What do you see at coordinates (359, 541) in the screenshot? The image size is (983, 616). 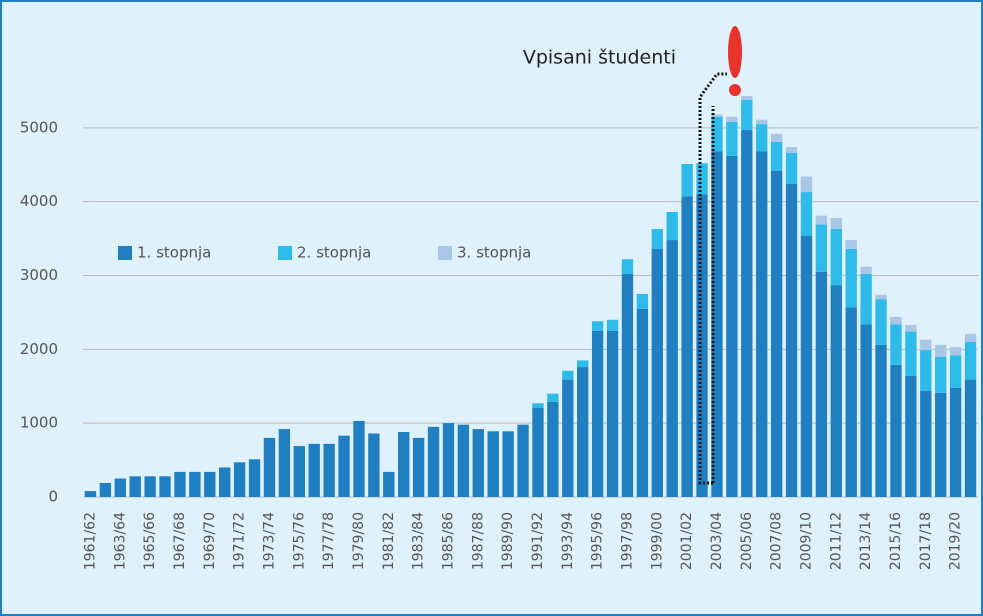 I see `x-tick-label: 1979/80` at bounding box center [359, 541].